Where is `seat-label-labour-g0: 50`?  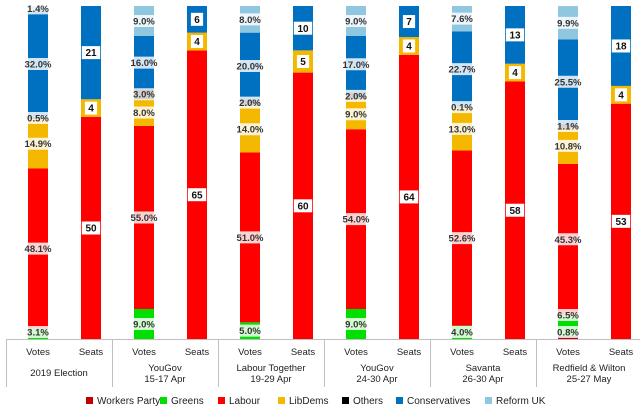 seat-label-labour-g0: 50 is located at coordinates (91, 228).